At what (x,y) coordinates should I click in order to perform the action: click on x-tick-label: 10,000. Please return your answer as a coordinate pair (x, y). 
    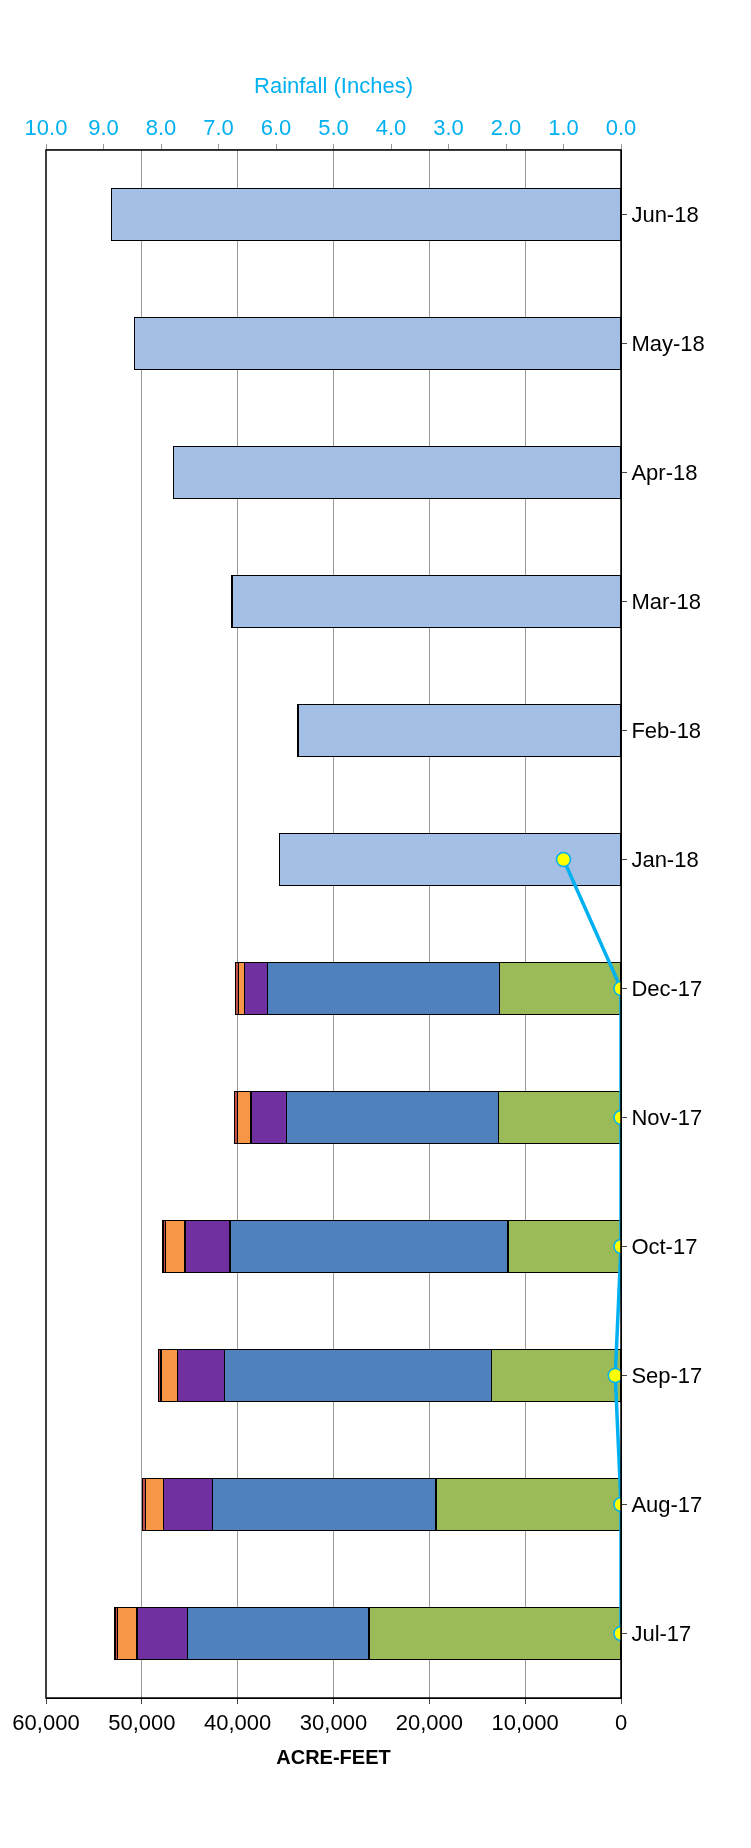
    Looking at the image, I should click on (525, 1723).